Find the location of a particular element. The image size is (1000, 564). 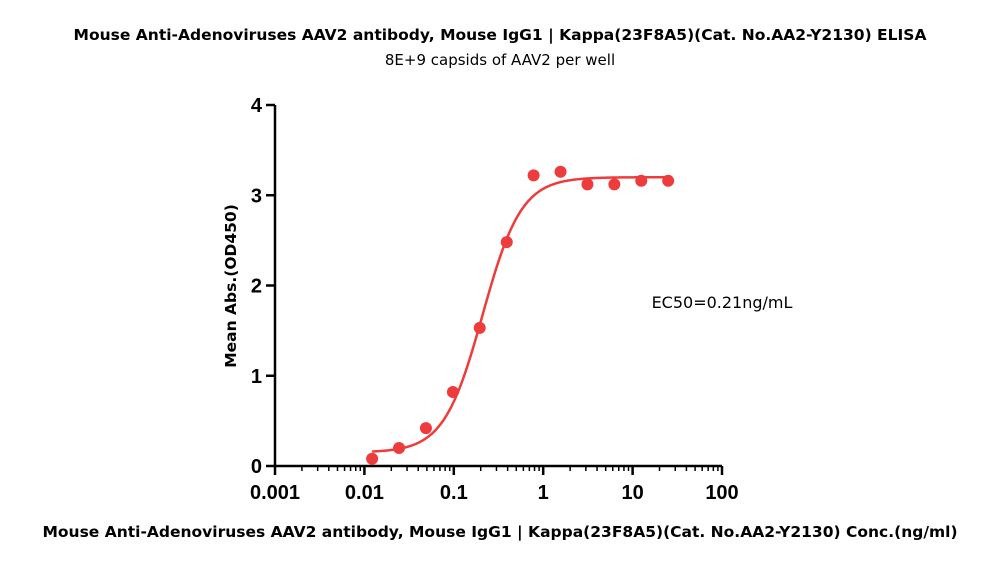

y-tick-label: 1 is located at coordinates (256, 377).